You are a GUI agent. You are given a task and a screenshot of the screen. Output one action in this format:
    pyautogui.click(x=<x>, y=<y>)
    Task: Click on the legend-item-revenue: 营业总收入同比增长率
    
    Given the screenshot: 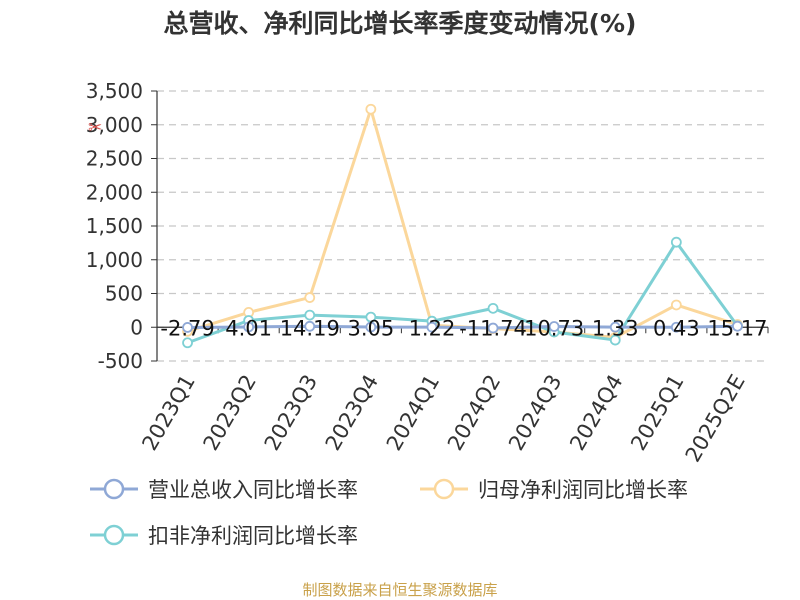 What is the action you would take?
    pyautogui.click(x=223, y=489)
    